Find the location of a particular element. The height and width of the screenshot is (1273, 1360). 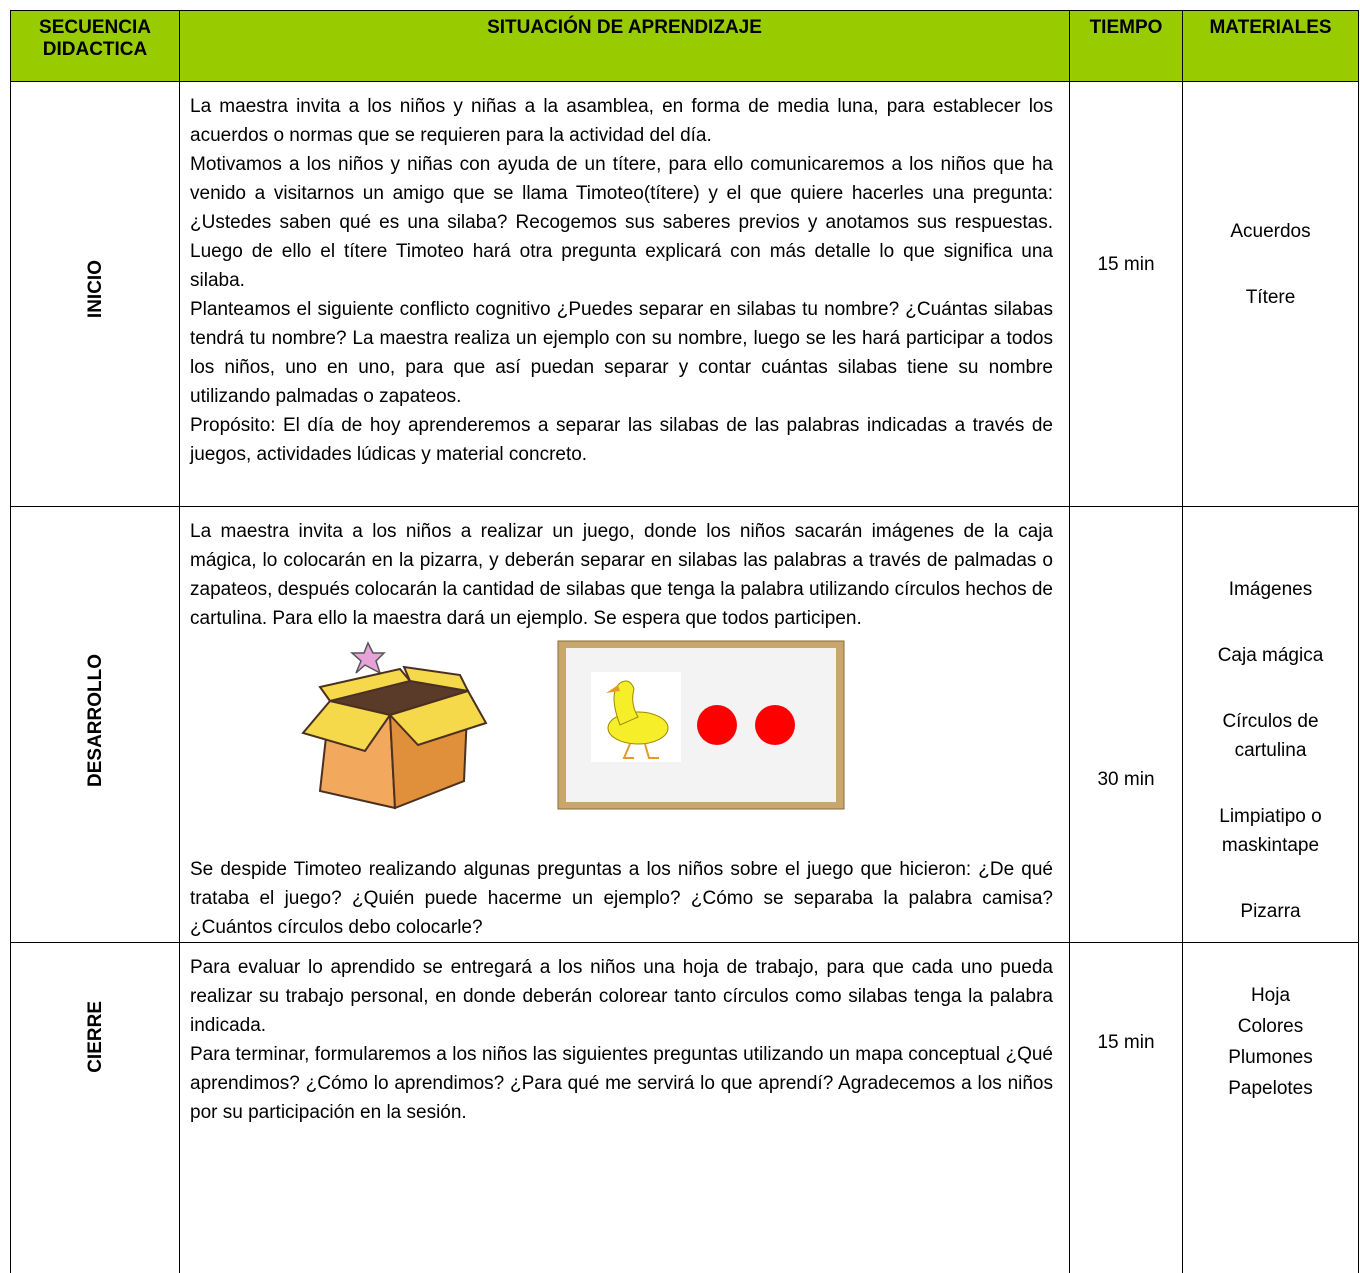

magic-box is located at coordinates (394, 725).